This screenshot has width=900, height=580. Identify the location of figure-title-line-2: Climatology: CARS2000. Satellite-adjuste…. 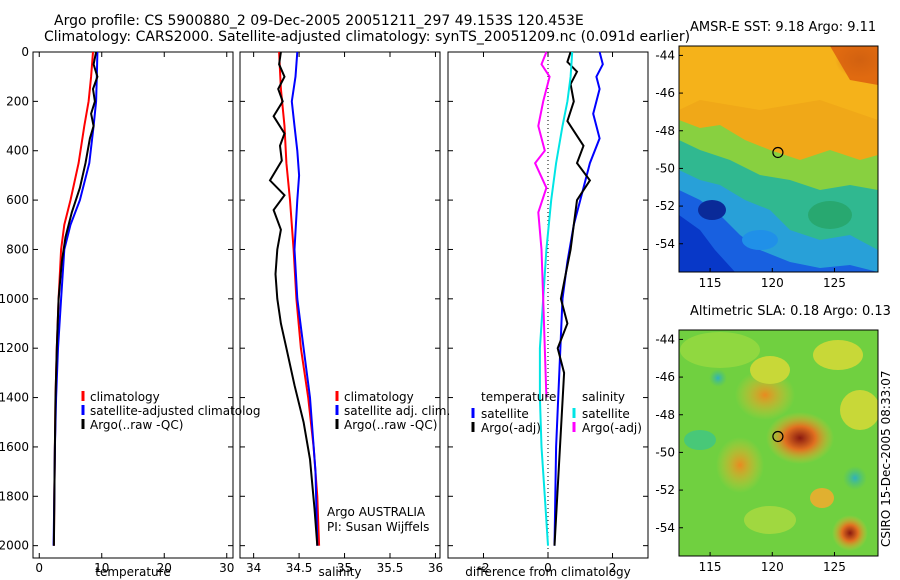
(367, 37).